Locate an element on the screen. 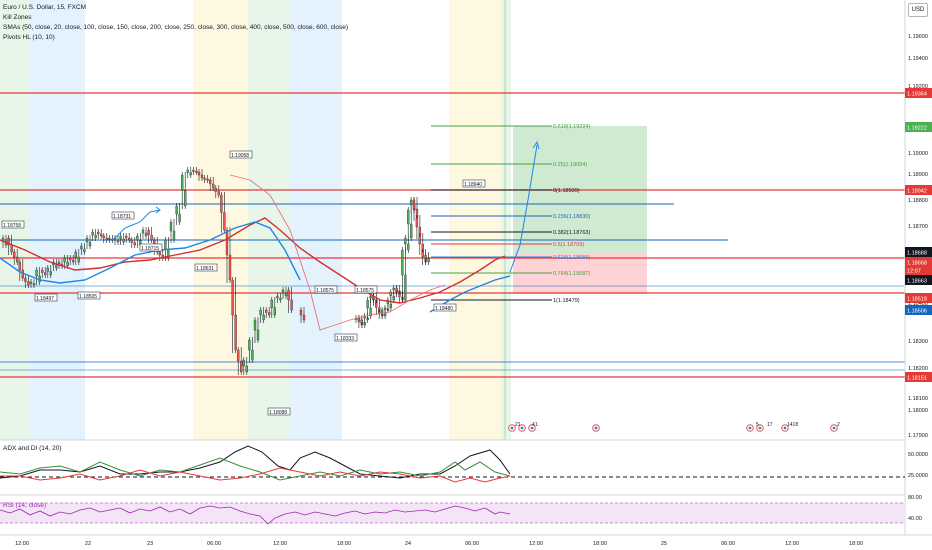 The width and height of the screenshot is (932, 550). price-tick: 1.18800 is located at coordinates (918, 201).